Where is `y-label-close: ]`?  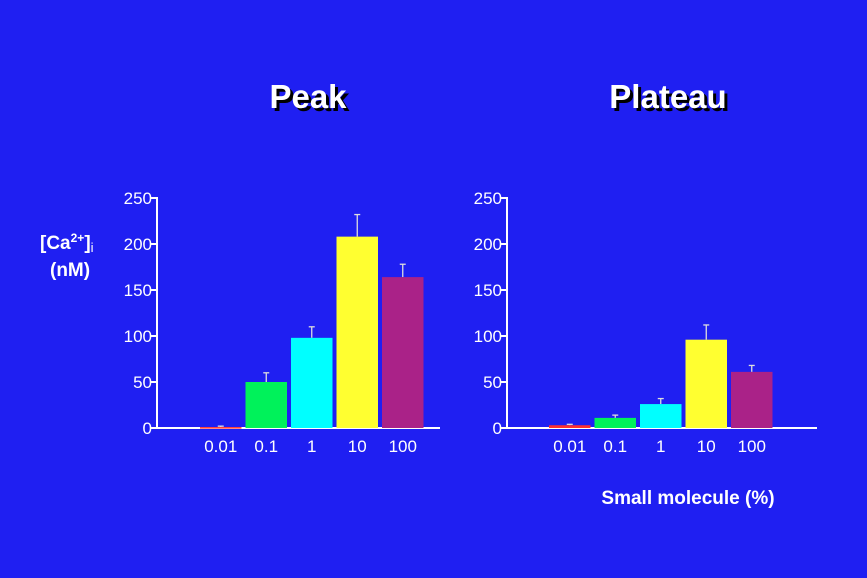 y-label-close: ] is located at coordinates (87, 243).